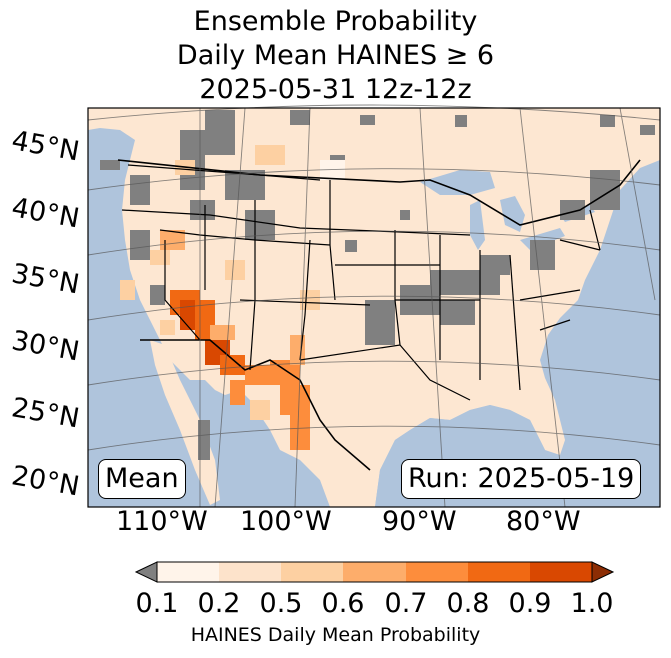 The width and height of the screenshot is (671, 658). I want to click on colorbar-label: HAINES Daily Mean Probability, so click(335, 635).